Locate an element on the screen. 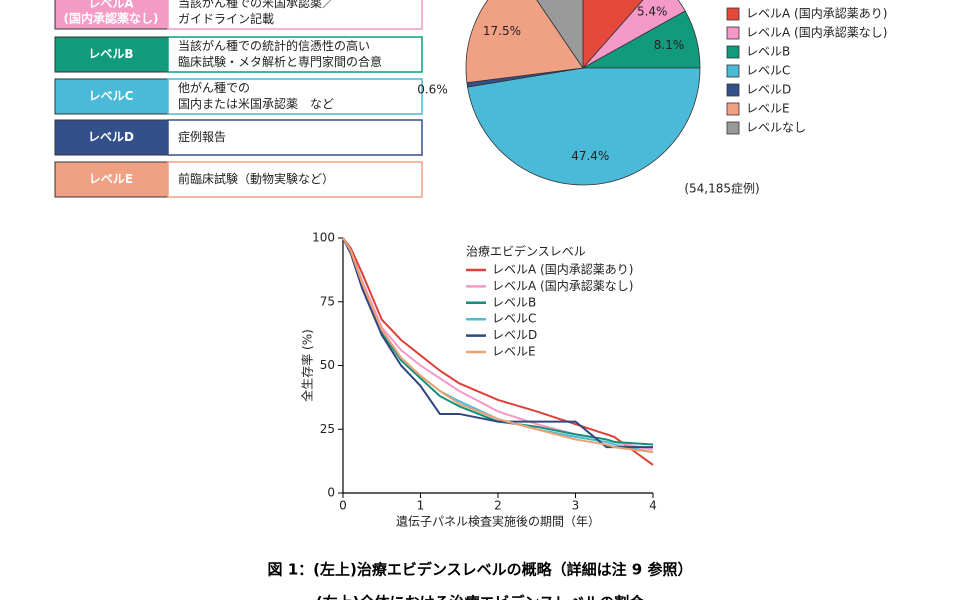 Image resolution: width=960 pixels, height=600 pixels. level-label: レベルE is located at coordinates (111, 179).